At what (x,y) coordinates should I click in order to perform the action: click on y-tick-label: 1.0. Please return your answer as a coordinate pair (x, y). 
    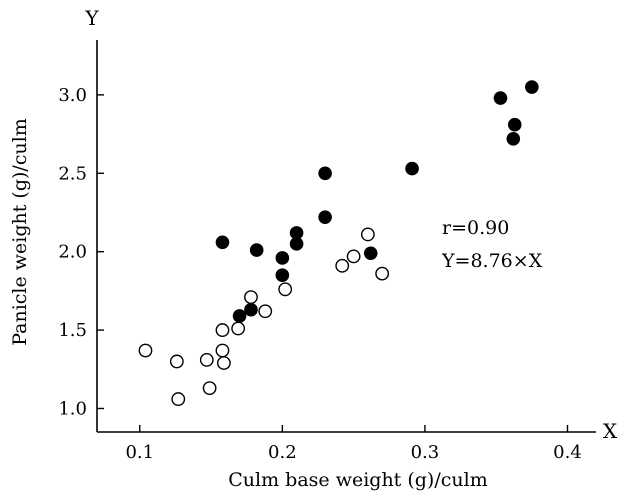
    Looking at the image, I should click on (72, 408).